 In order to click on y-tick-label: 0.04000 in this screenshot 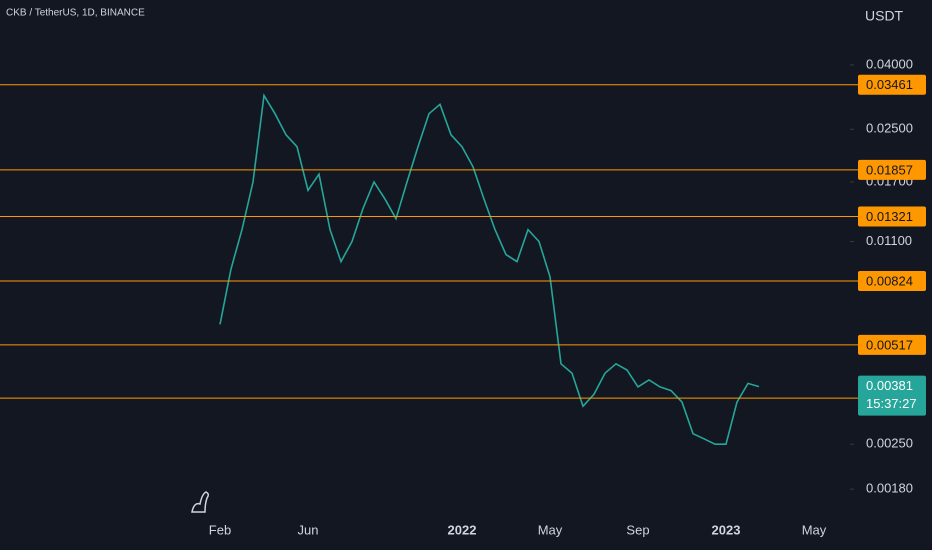, I will do `click(889, 63)`.